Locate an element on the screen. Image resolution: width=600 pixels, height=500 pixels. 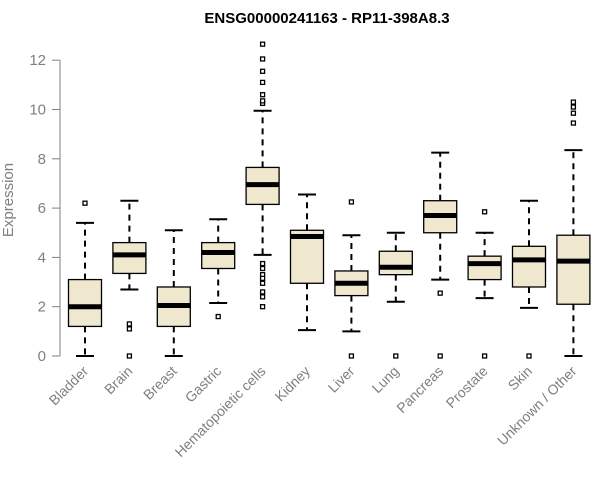
box-kidney is located at coordinates (307, 262).